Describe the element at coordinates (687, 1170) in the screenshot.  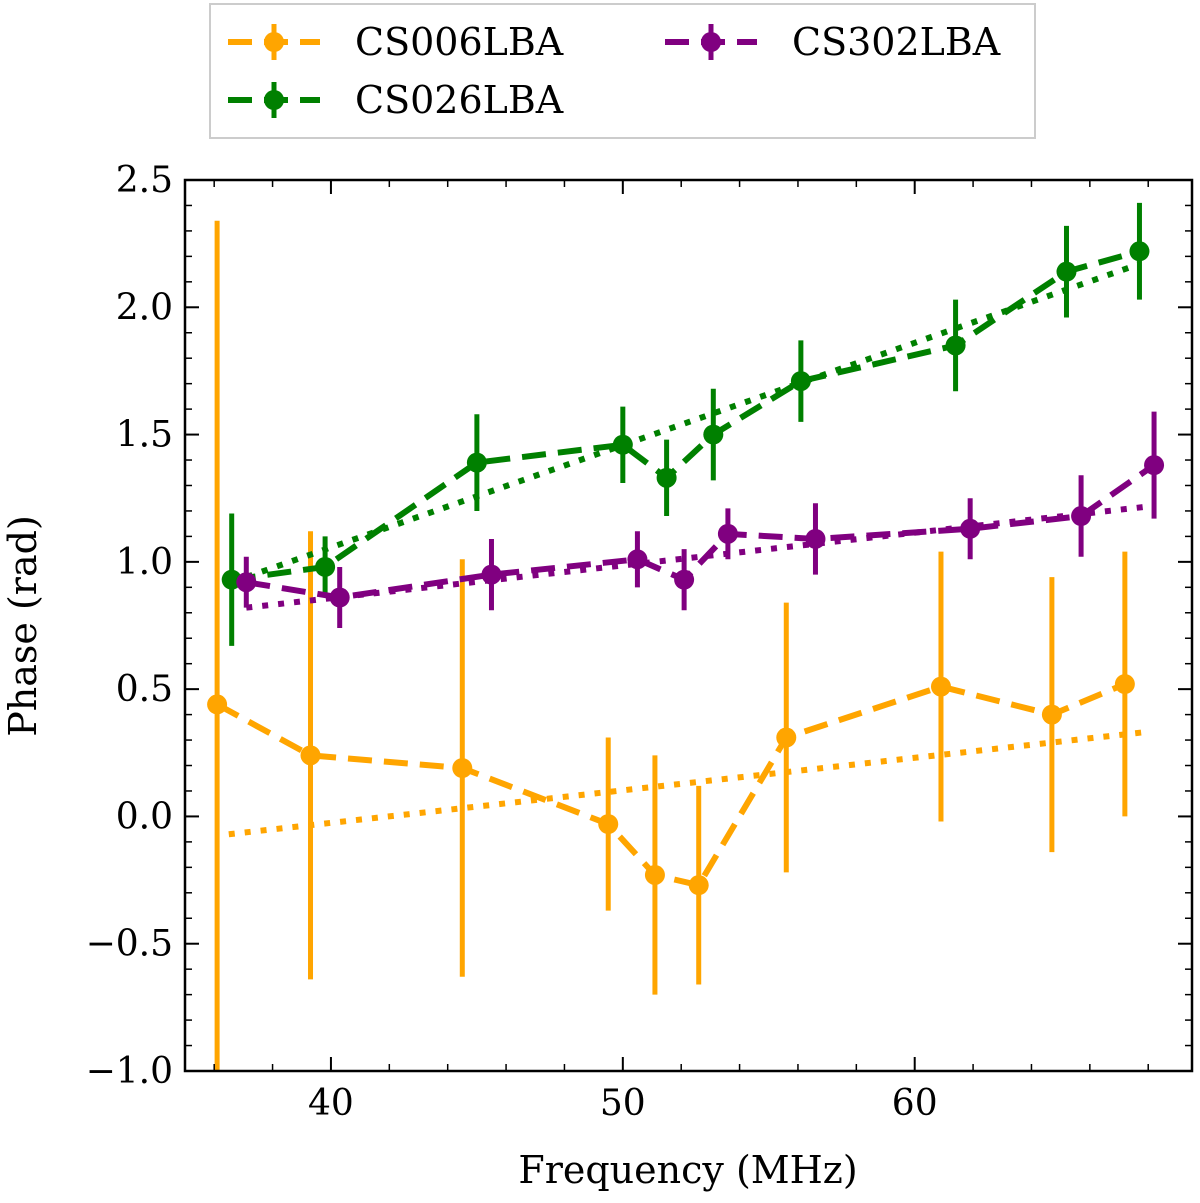
I see `x-axis-label: Frequency (MHz)` at that location.